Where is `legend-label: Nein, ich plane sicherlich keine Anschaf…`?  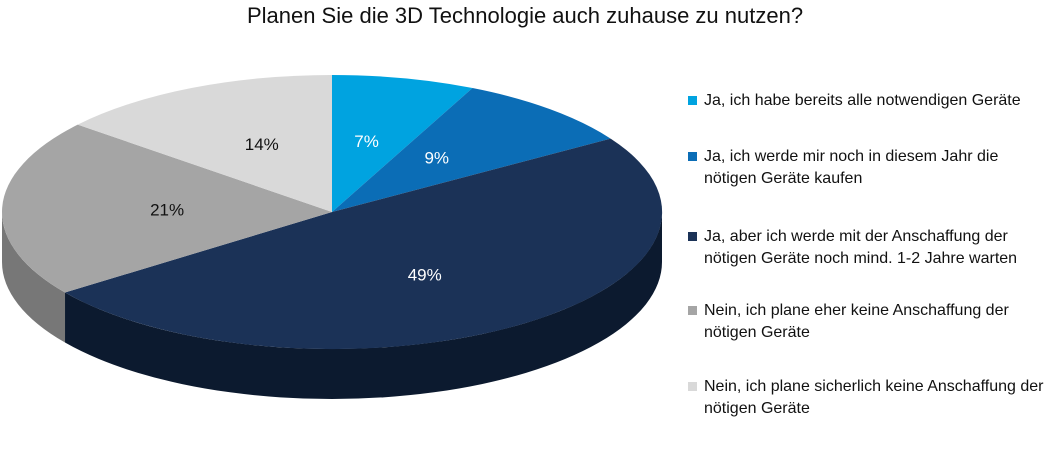
legend-label: Nein, ich plane sicherlich keine Anschaf… is located at coordinates (874, 397).